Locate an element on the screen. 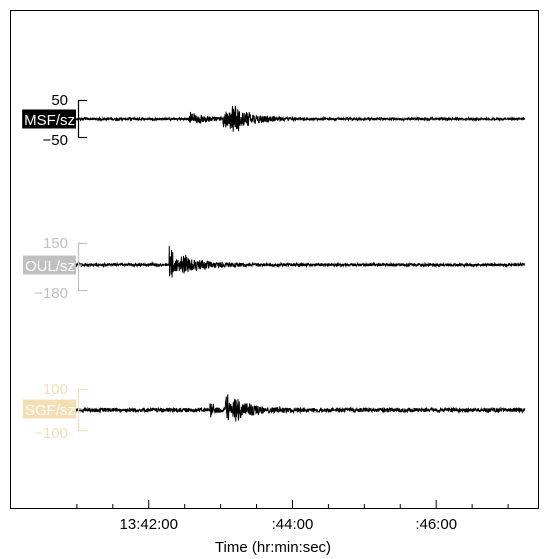  x-axis-label: Time (hr:min:sec) is located at coordinates (273, 547).